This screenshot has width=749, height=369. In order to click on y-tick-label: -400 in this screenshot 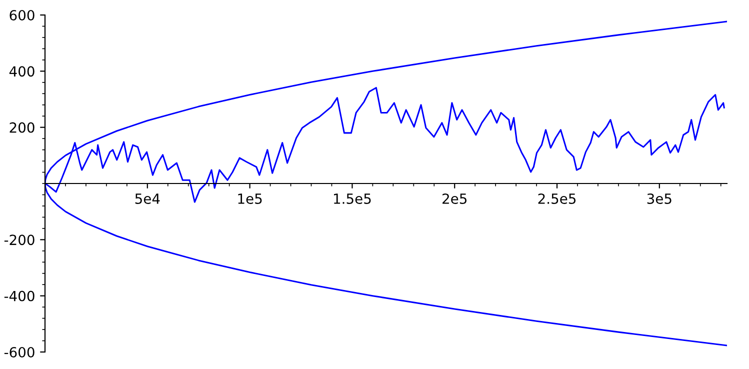, I will do `click(19, 296)`.